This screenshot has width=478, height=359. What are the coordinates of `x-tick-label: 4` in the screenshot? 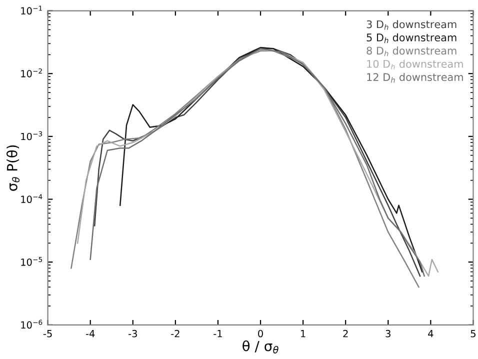 It's located at (431, 334).